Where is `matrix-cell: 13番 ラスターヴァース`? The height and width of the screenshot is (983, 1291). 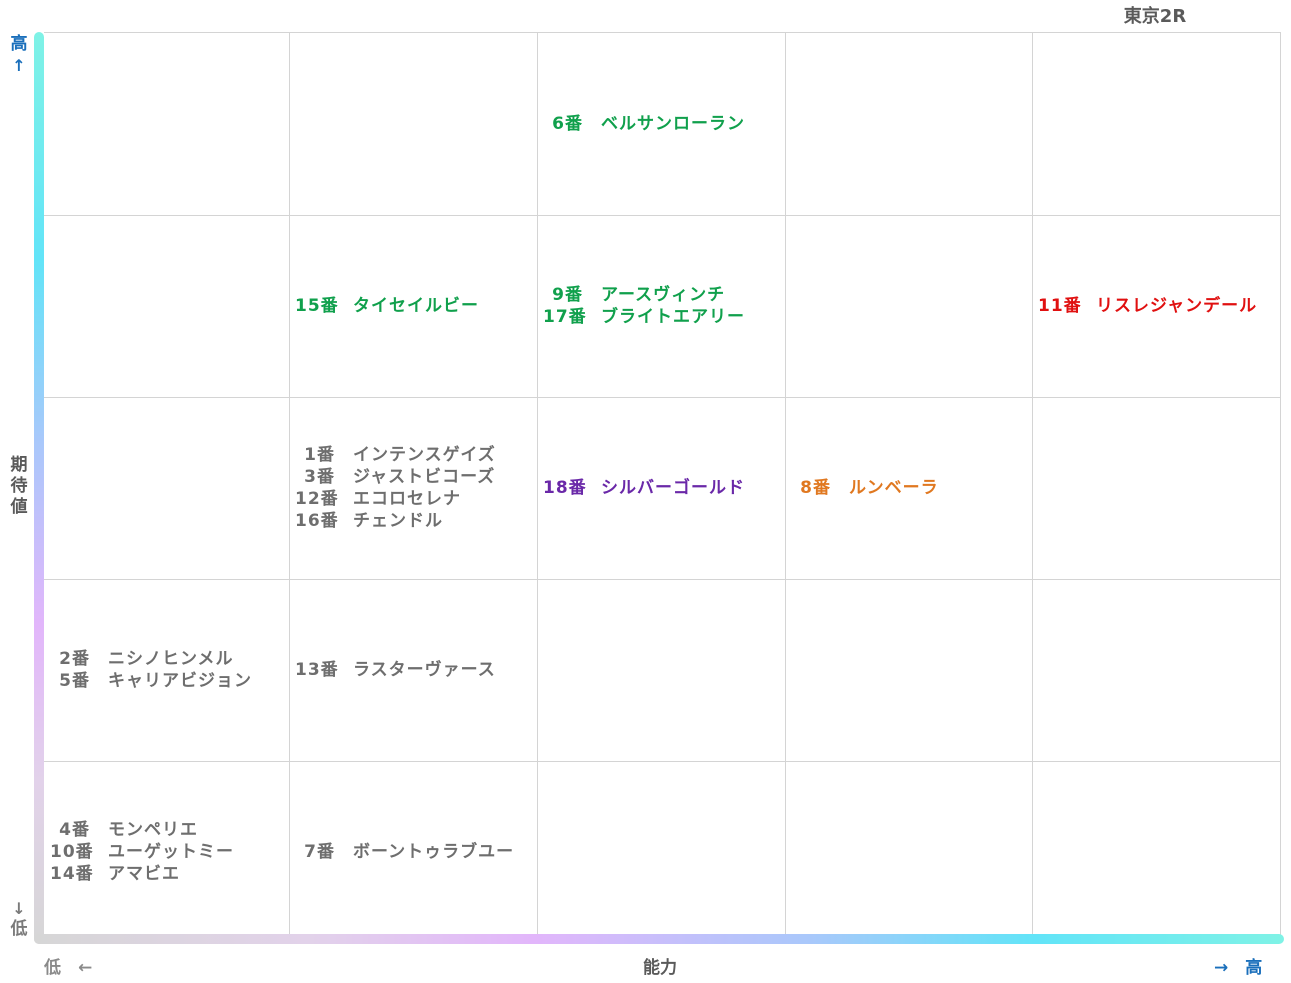 matrix-cell: 13番 ラスターヴァース is located at coordinates (416, 670).